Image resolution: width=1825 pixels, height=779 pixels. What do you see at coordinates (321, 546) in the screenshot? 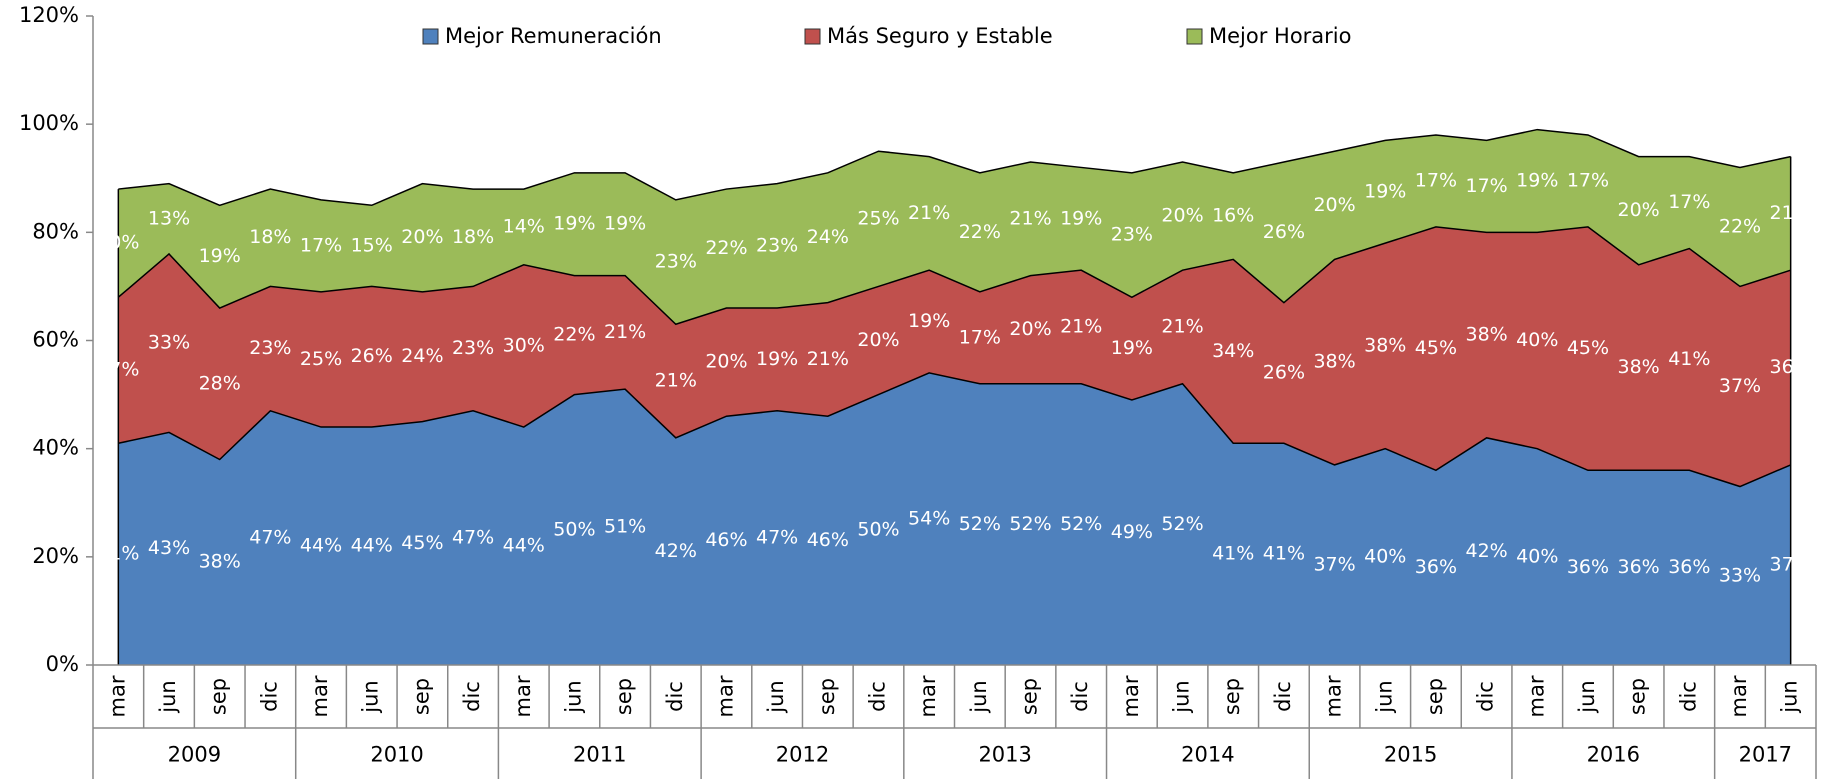
I see `data-label: 44%` at bounding box center [321, 546].